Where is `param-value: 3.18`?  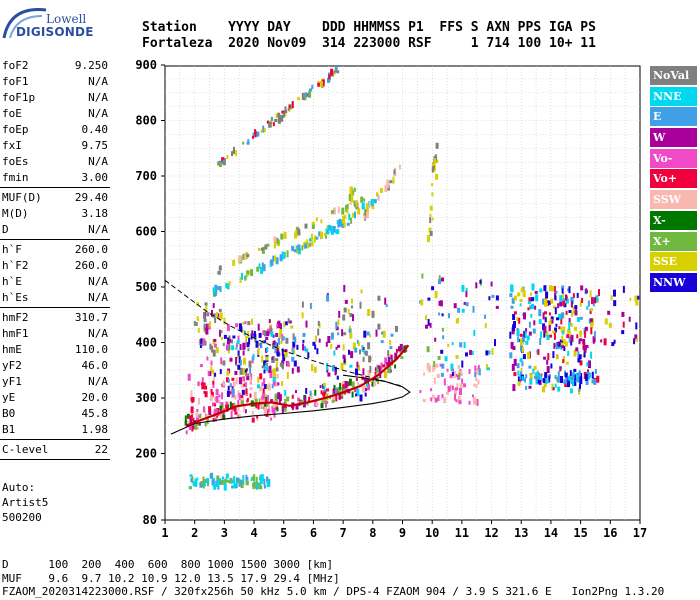
param-value: 3.18 is located at coordinates (95, 213).